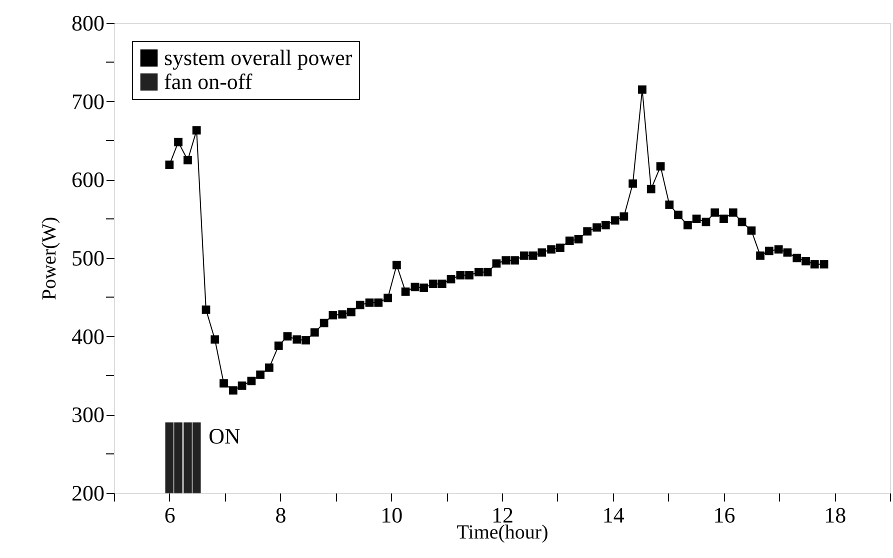  What do you see at coordinates (258, 57) in the screenshot?
I see `legend-label: system overall power` at bounding box center [258, 57].